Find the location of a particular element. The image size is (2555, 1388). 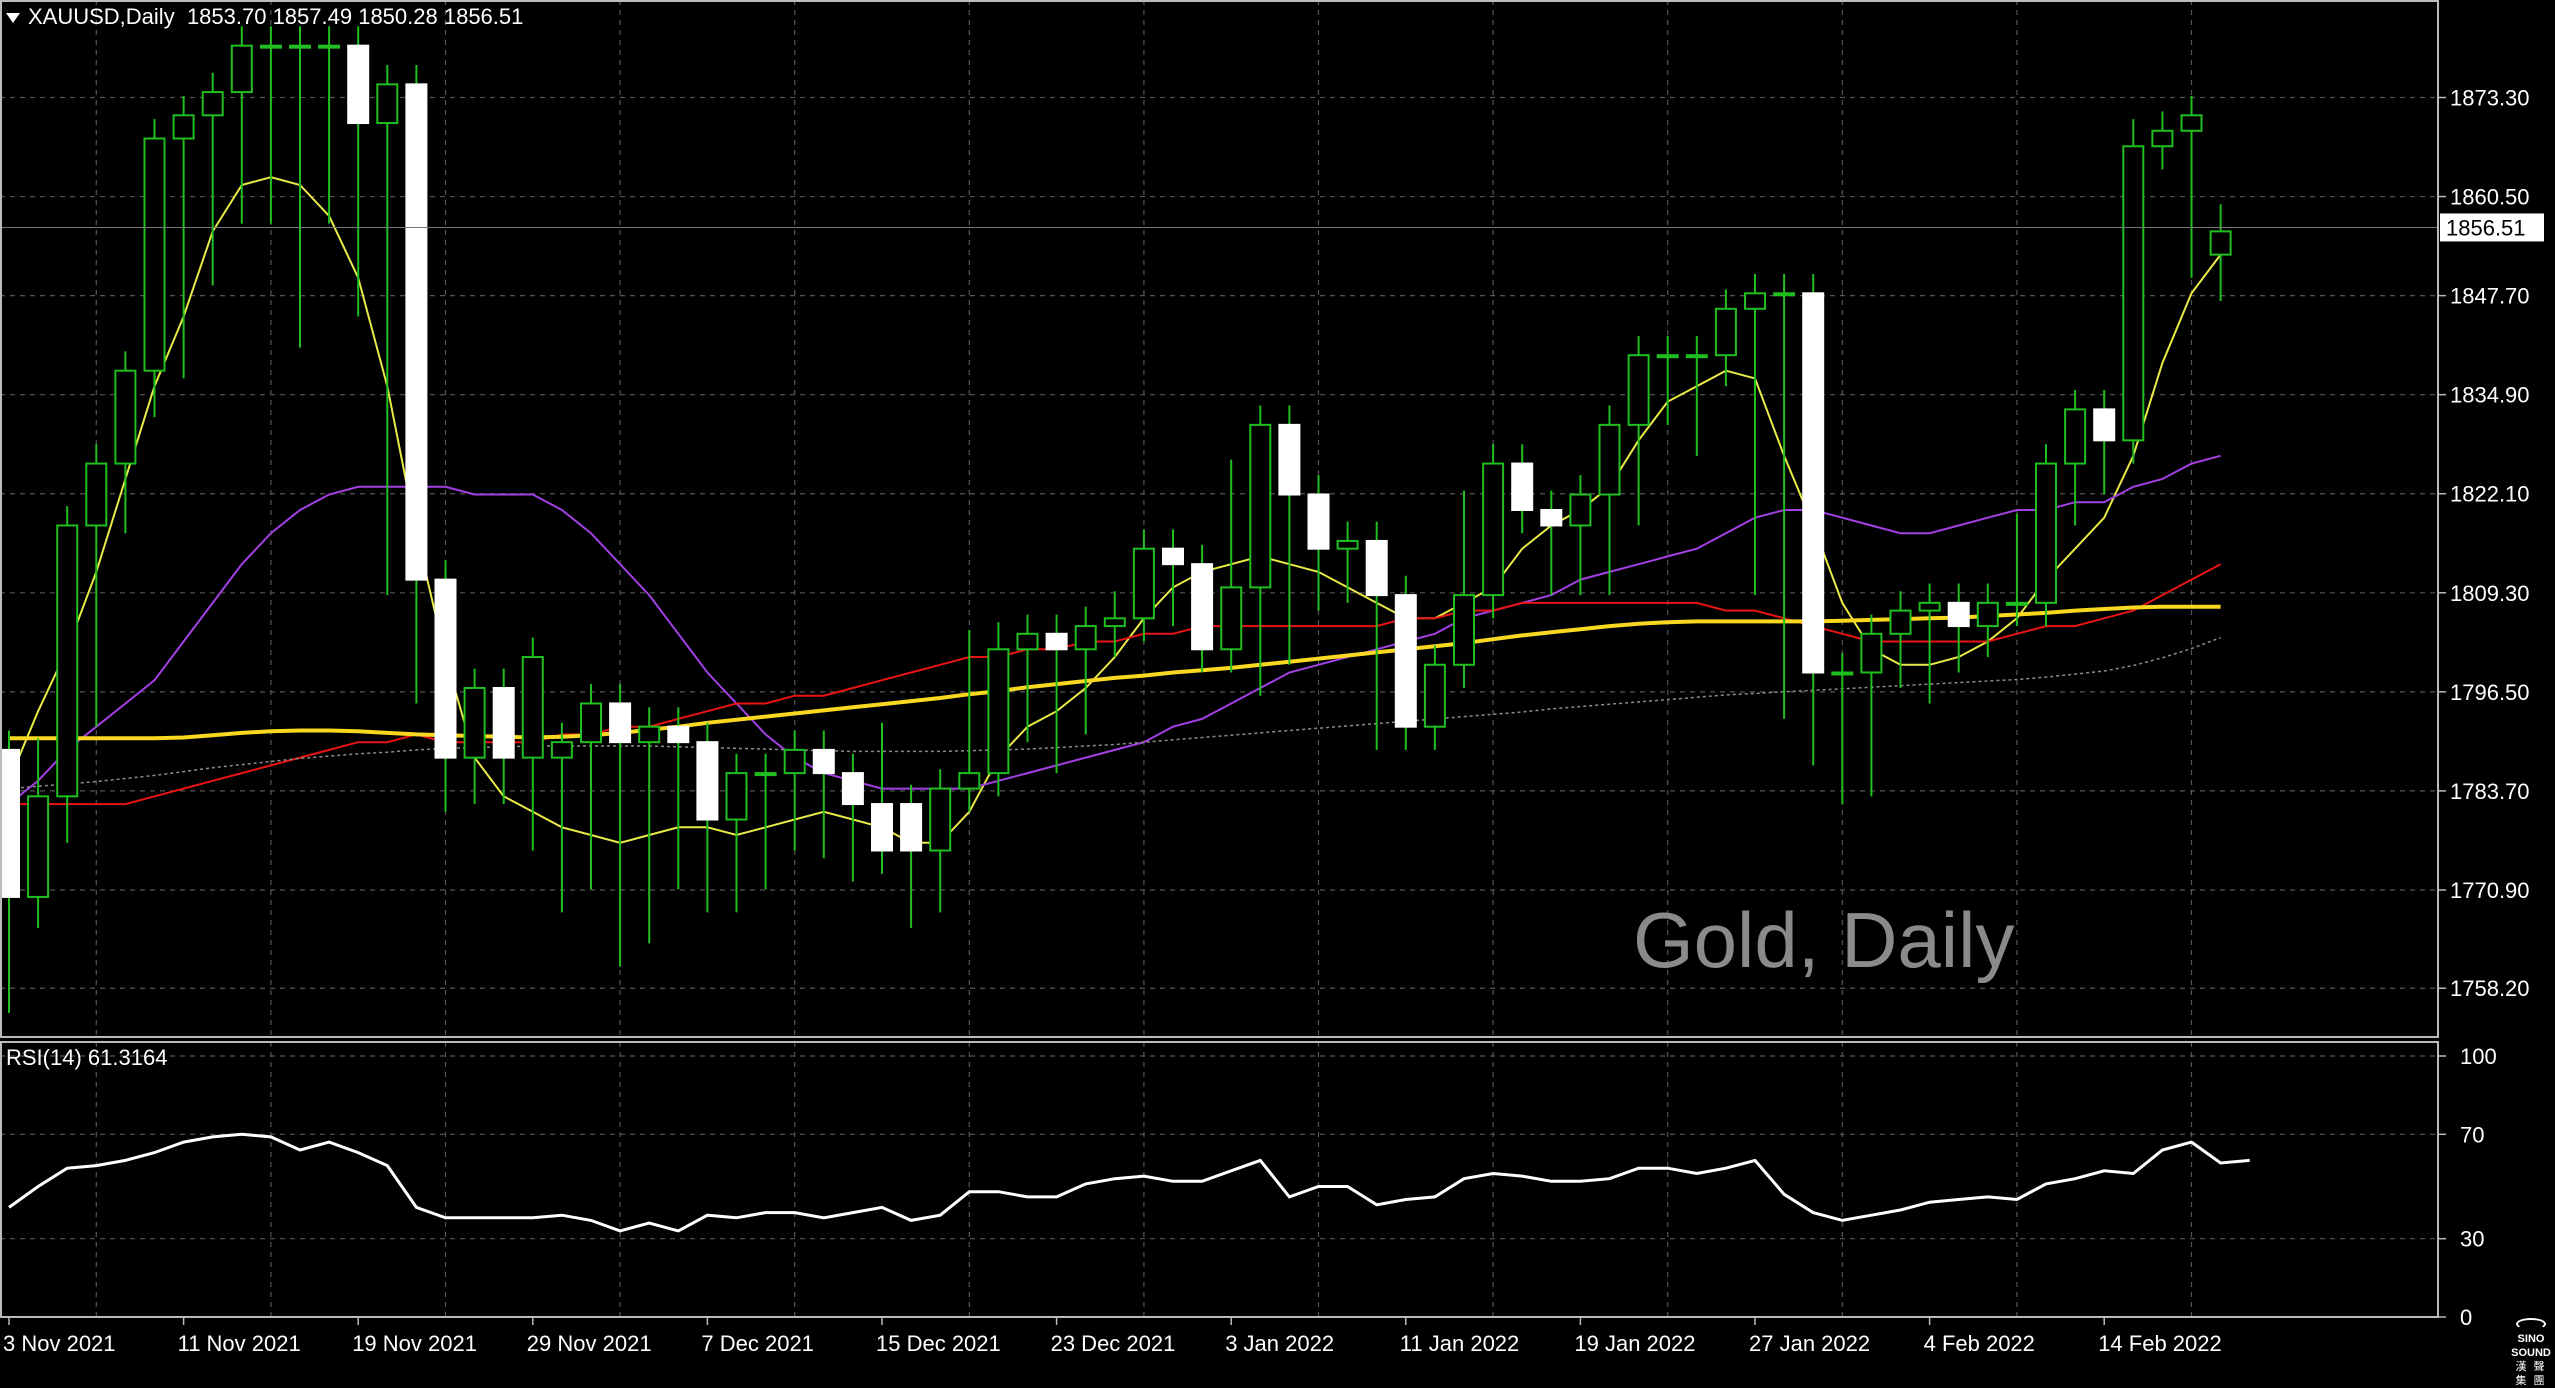

logo-mark-icon is located at coordinates (2531, 1324).